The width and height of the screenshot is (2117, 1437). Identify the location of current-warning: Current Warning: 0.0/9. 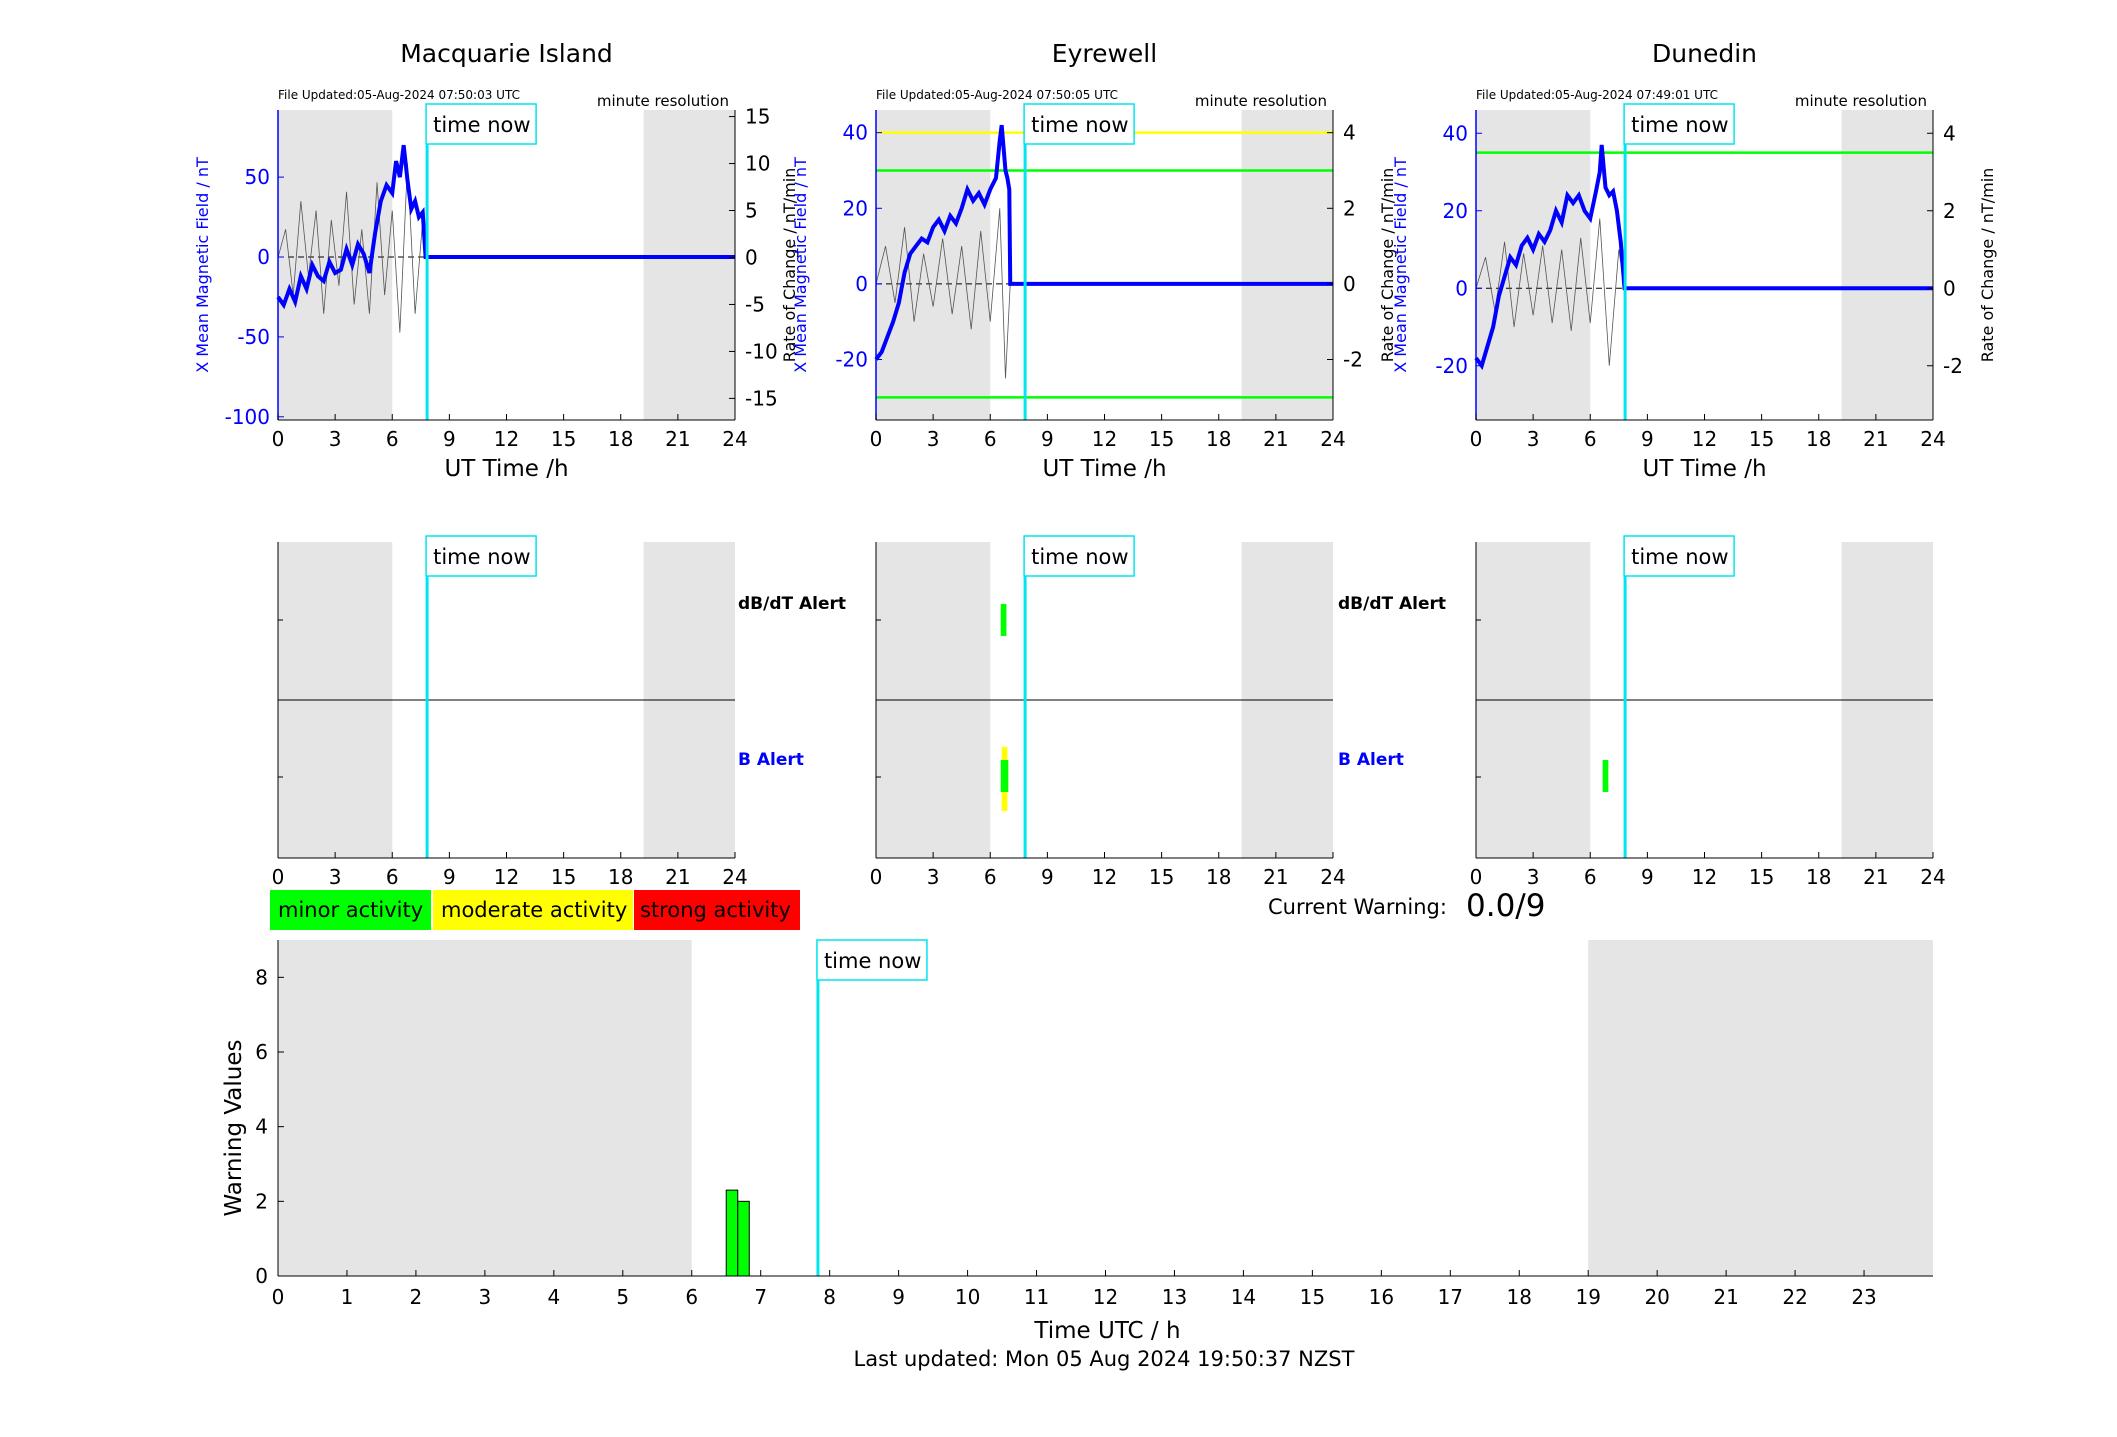
(1406, 906).